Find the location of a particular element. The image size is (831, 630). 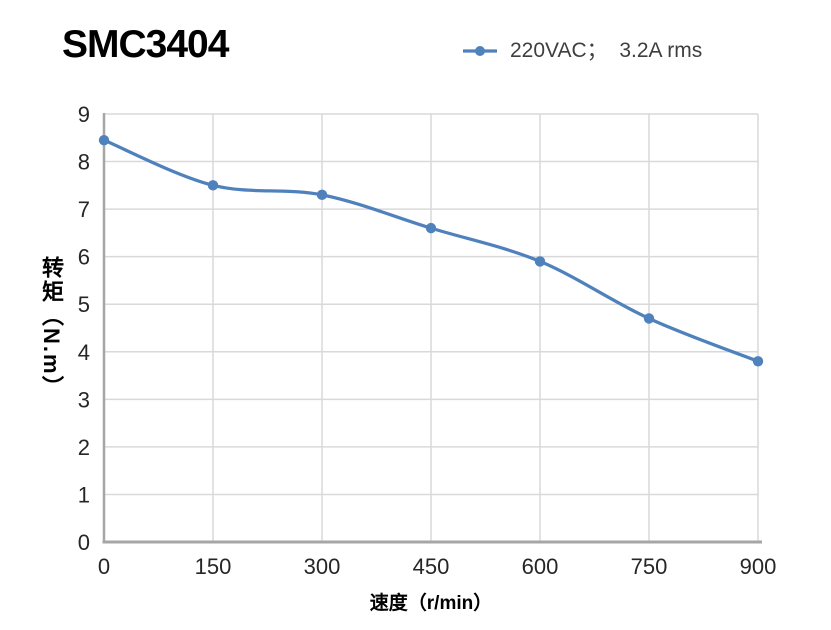

x-tick-label: 750 is located at coordinates (649, 566).